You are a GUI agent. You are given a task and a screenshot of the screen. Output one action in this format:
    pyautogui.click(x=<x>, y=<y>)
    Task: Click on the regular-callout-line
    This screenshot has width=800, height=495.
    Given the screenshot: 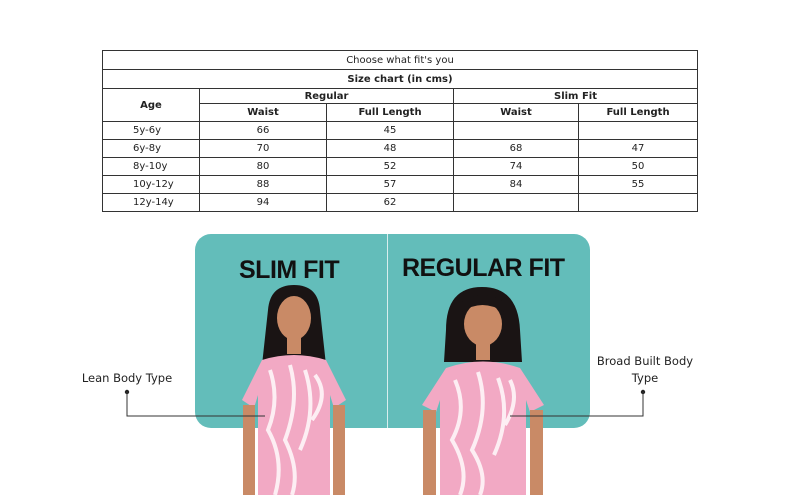 What is the action you would take?
    pyautogui.click(x=578, y=403)
    